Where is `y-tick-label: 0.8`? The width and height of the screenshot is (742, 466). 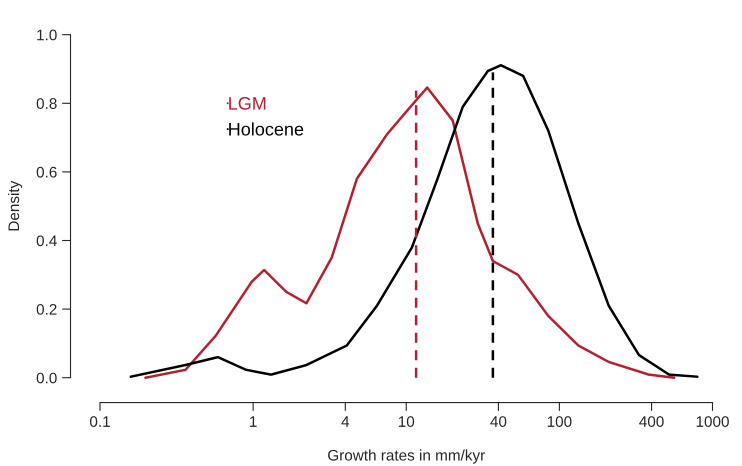
y-tick-label: 0.8 is located at coordinates (46, 103).